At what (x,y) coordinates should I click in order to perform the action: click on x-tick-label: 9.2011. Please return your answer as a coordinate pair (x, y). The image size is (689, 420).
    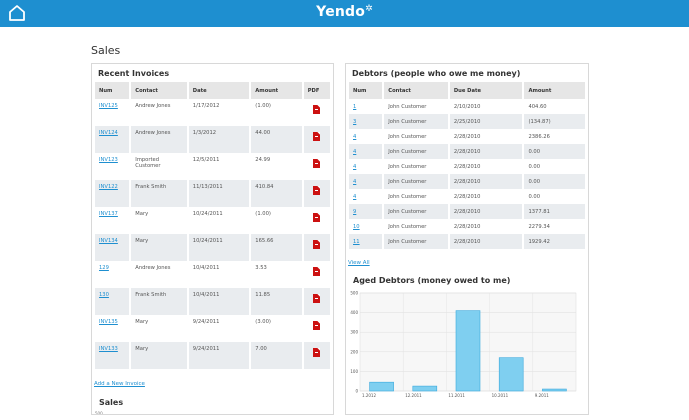
    Looking at the image, I should click on (542, 395).